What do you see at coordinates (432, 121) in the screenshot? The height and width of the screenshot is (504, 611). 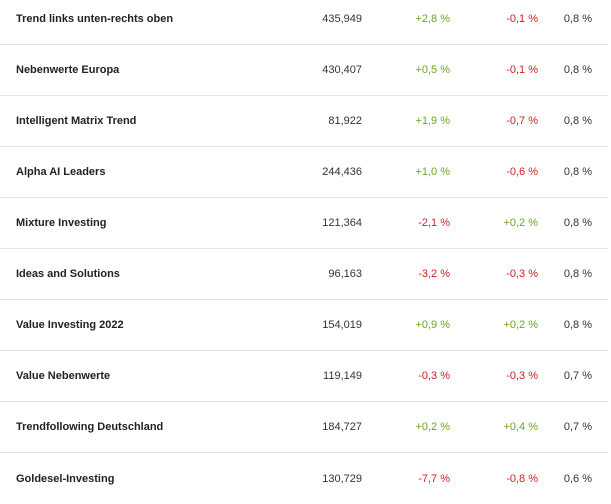 I see `change-1: +1,9 %` at bounding box center [432, 121].